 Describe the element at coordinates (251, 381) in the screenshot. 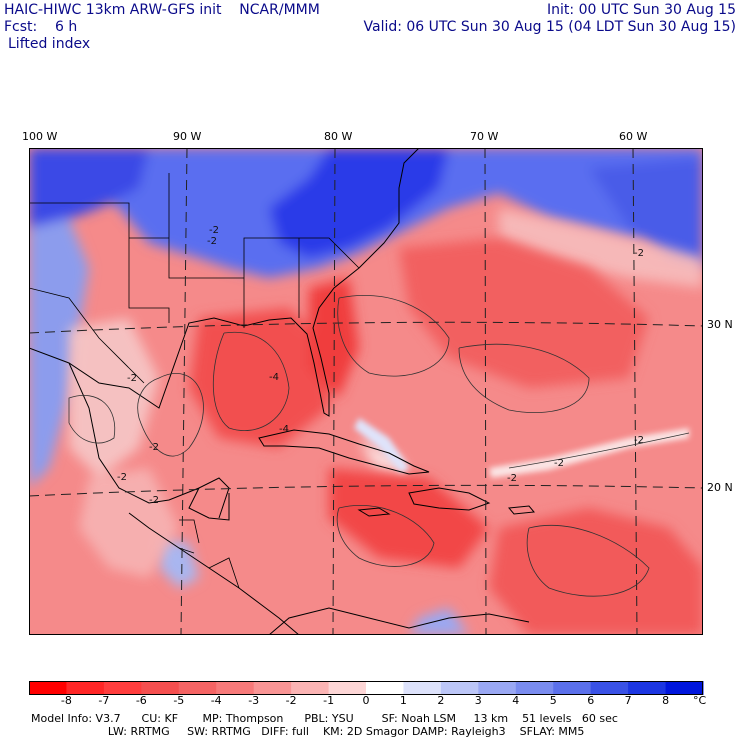

I see `contour-b` at that location.